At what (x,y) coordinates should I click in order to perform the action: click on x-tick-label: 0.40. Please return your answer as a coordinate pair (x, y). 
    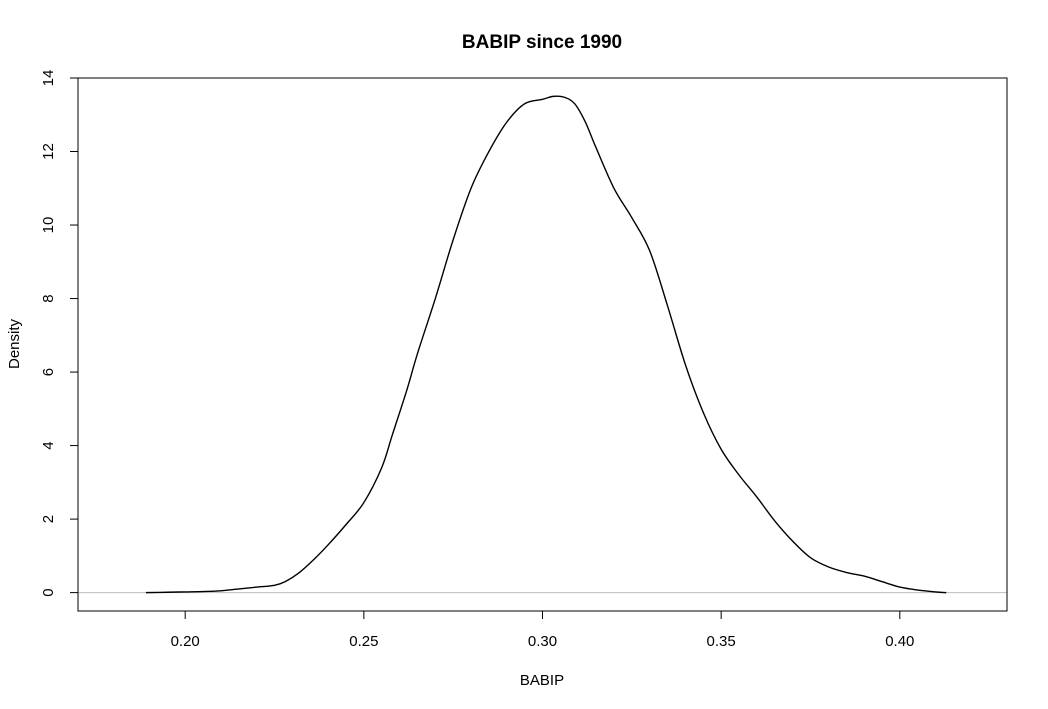
    Looking at the image, I should click on (899, 641).